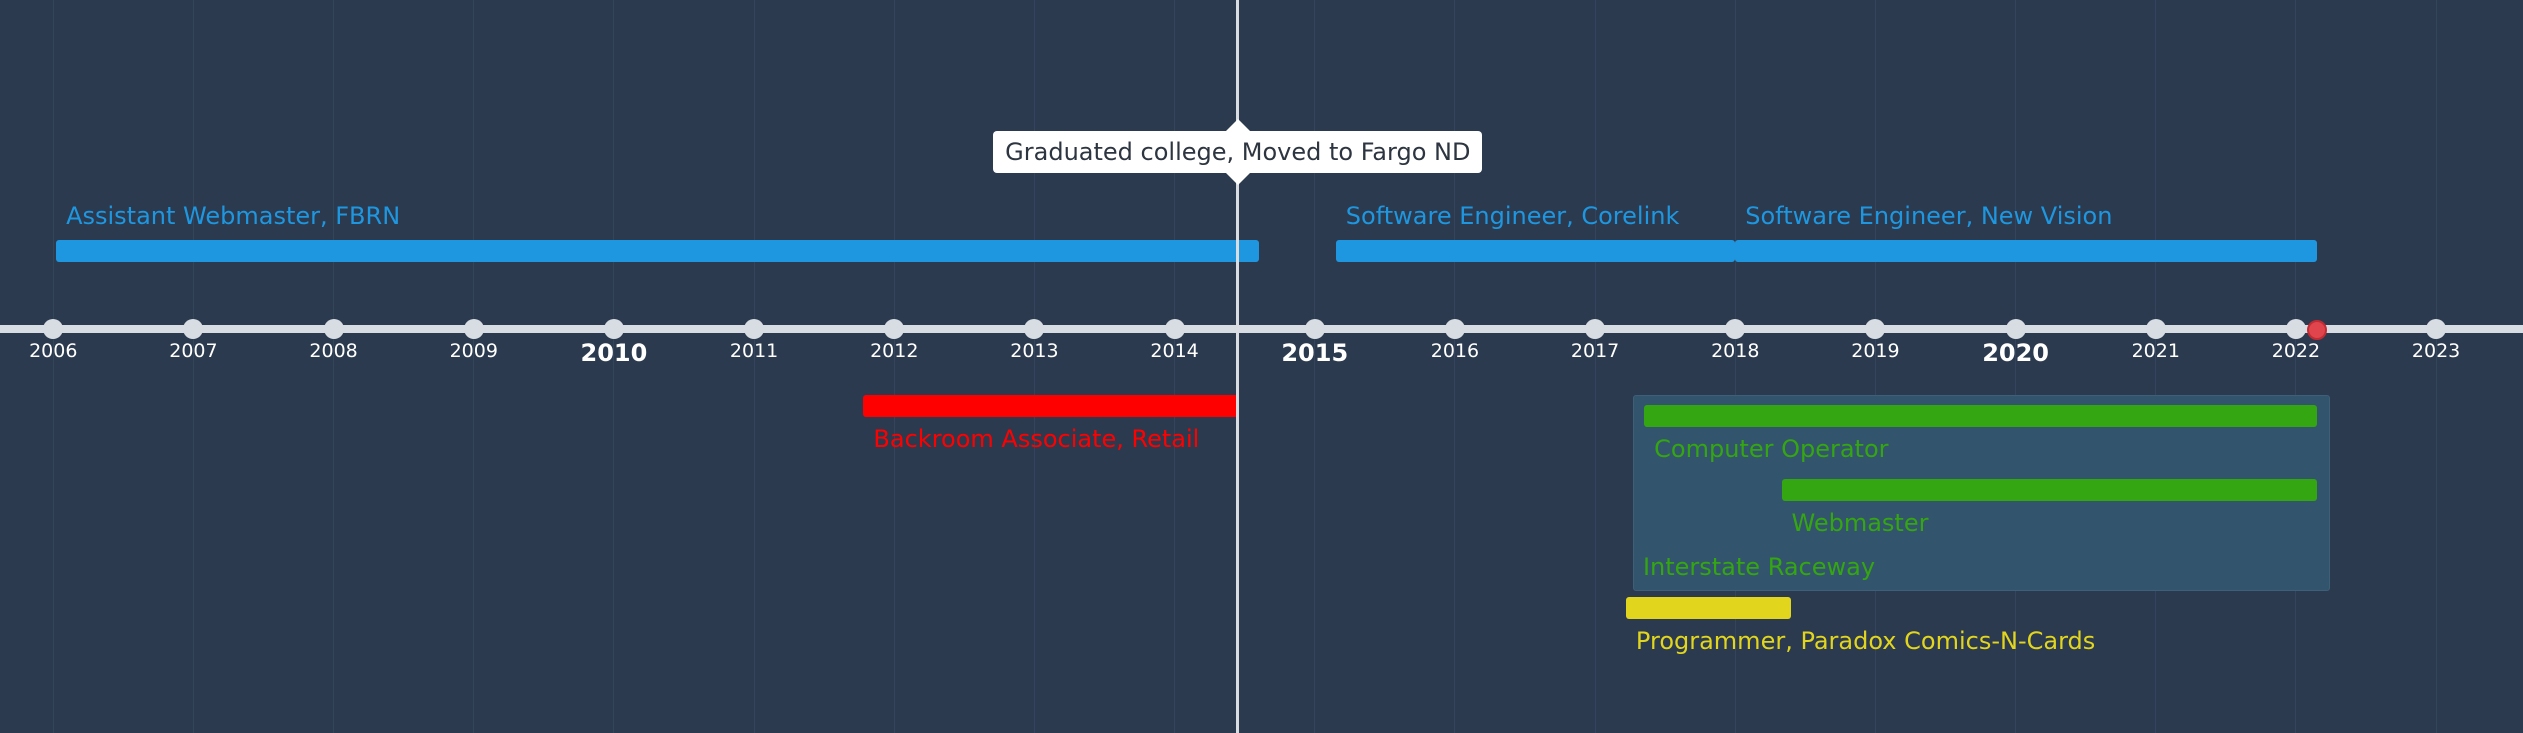 The width and height of the screenshot is (2523, 733). What do you see at coordinates (1875, 351) in the screenshot?
I see `tick-label-2019: 2019` at bounding box center [1875, 351].